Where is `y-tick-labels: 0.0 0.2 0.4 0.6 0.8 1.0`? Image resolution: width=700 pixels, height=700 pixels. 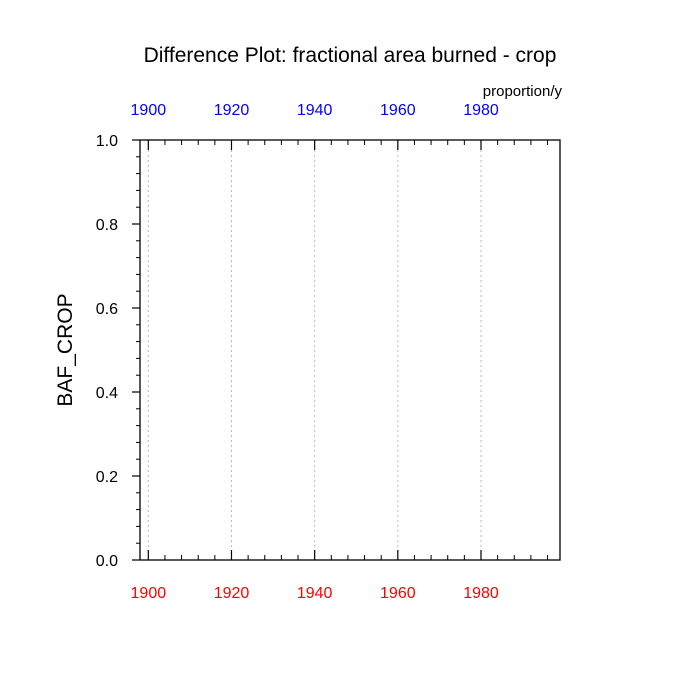
y-tick-labels: 0.0 0.2 0.4 0.6 0.8 1.0 is located at coordinates (107, 351).